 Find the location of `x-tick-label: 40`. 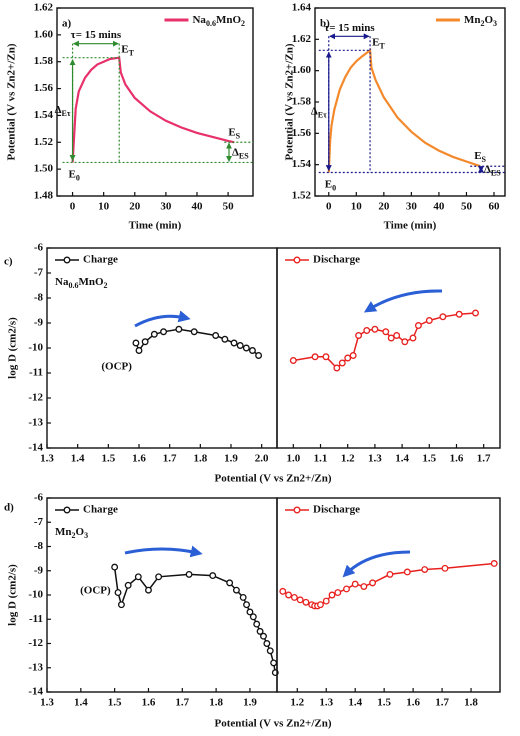

x-tick-label: 40 is located at coordinates (198, 207).